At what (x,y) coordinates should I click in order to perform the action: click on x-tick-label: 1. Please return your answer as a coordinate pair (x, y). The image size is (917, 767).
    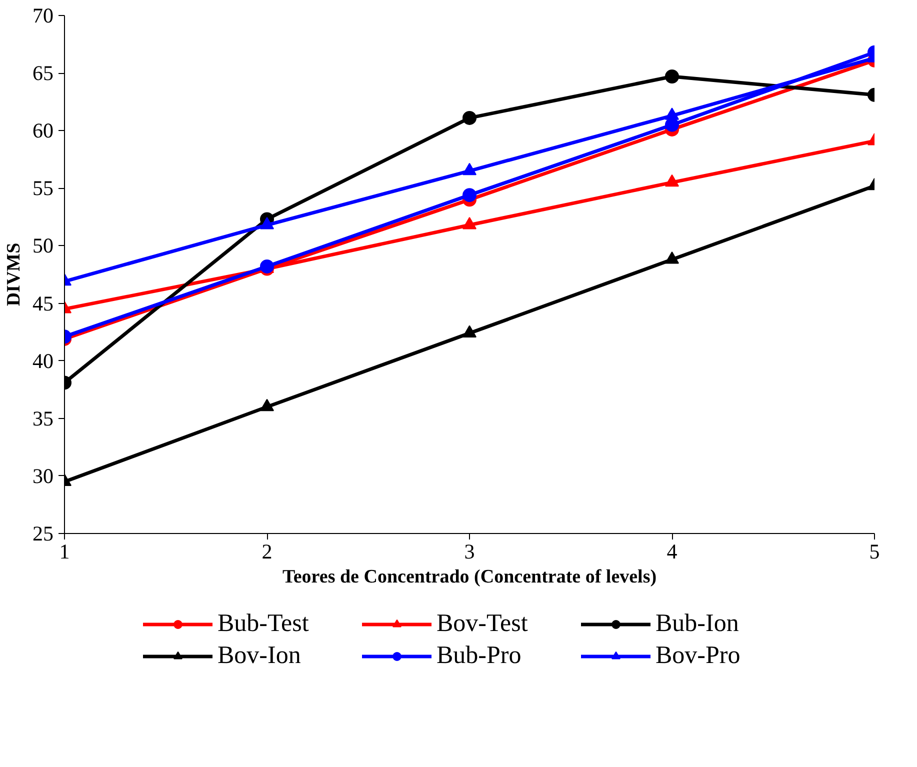
    Looking at the image, I should click on (64, 552).